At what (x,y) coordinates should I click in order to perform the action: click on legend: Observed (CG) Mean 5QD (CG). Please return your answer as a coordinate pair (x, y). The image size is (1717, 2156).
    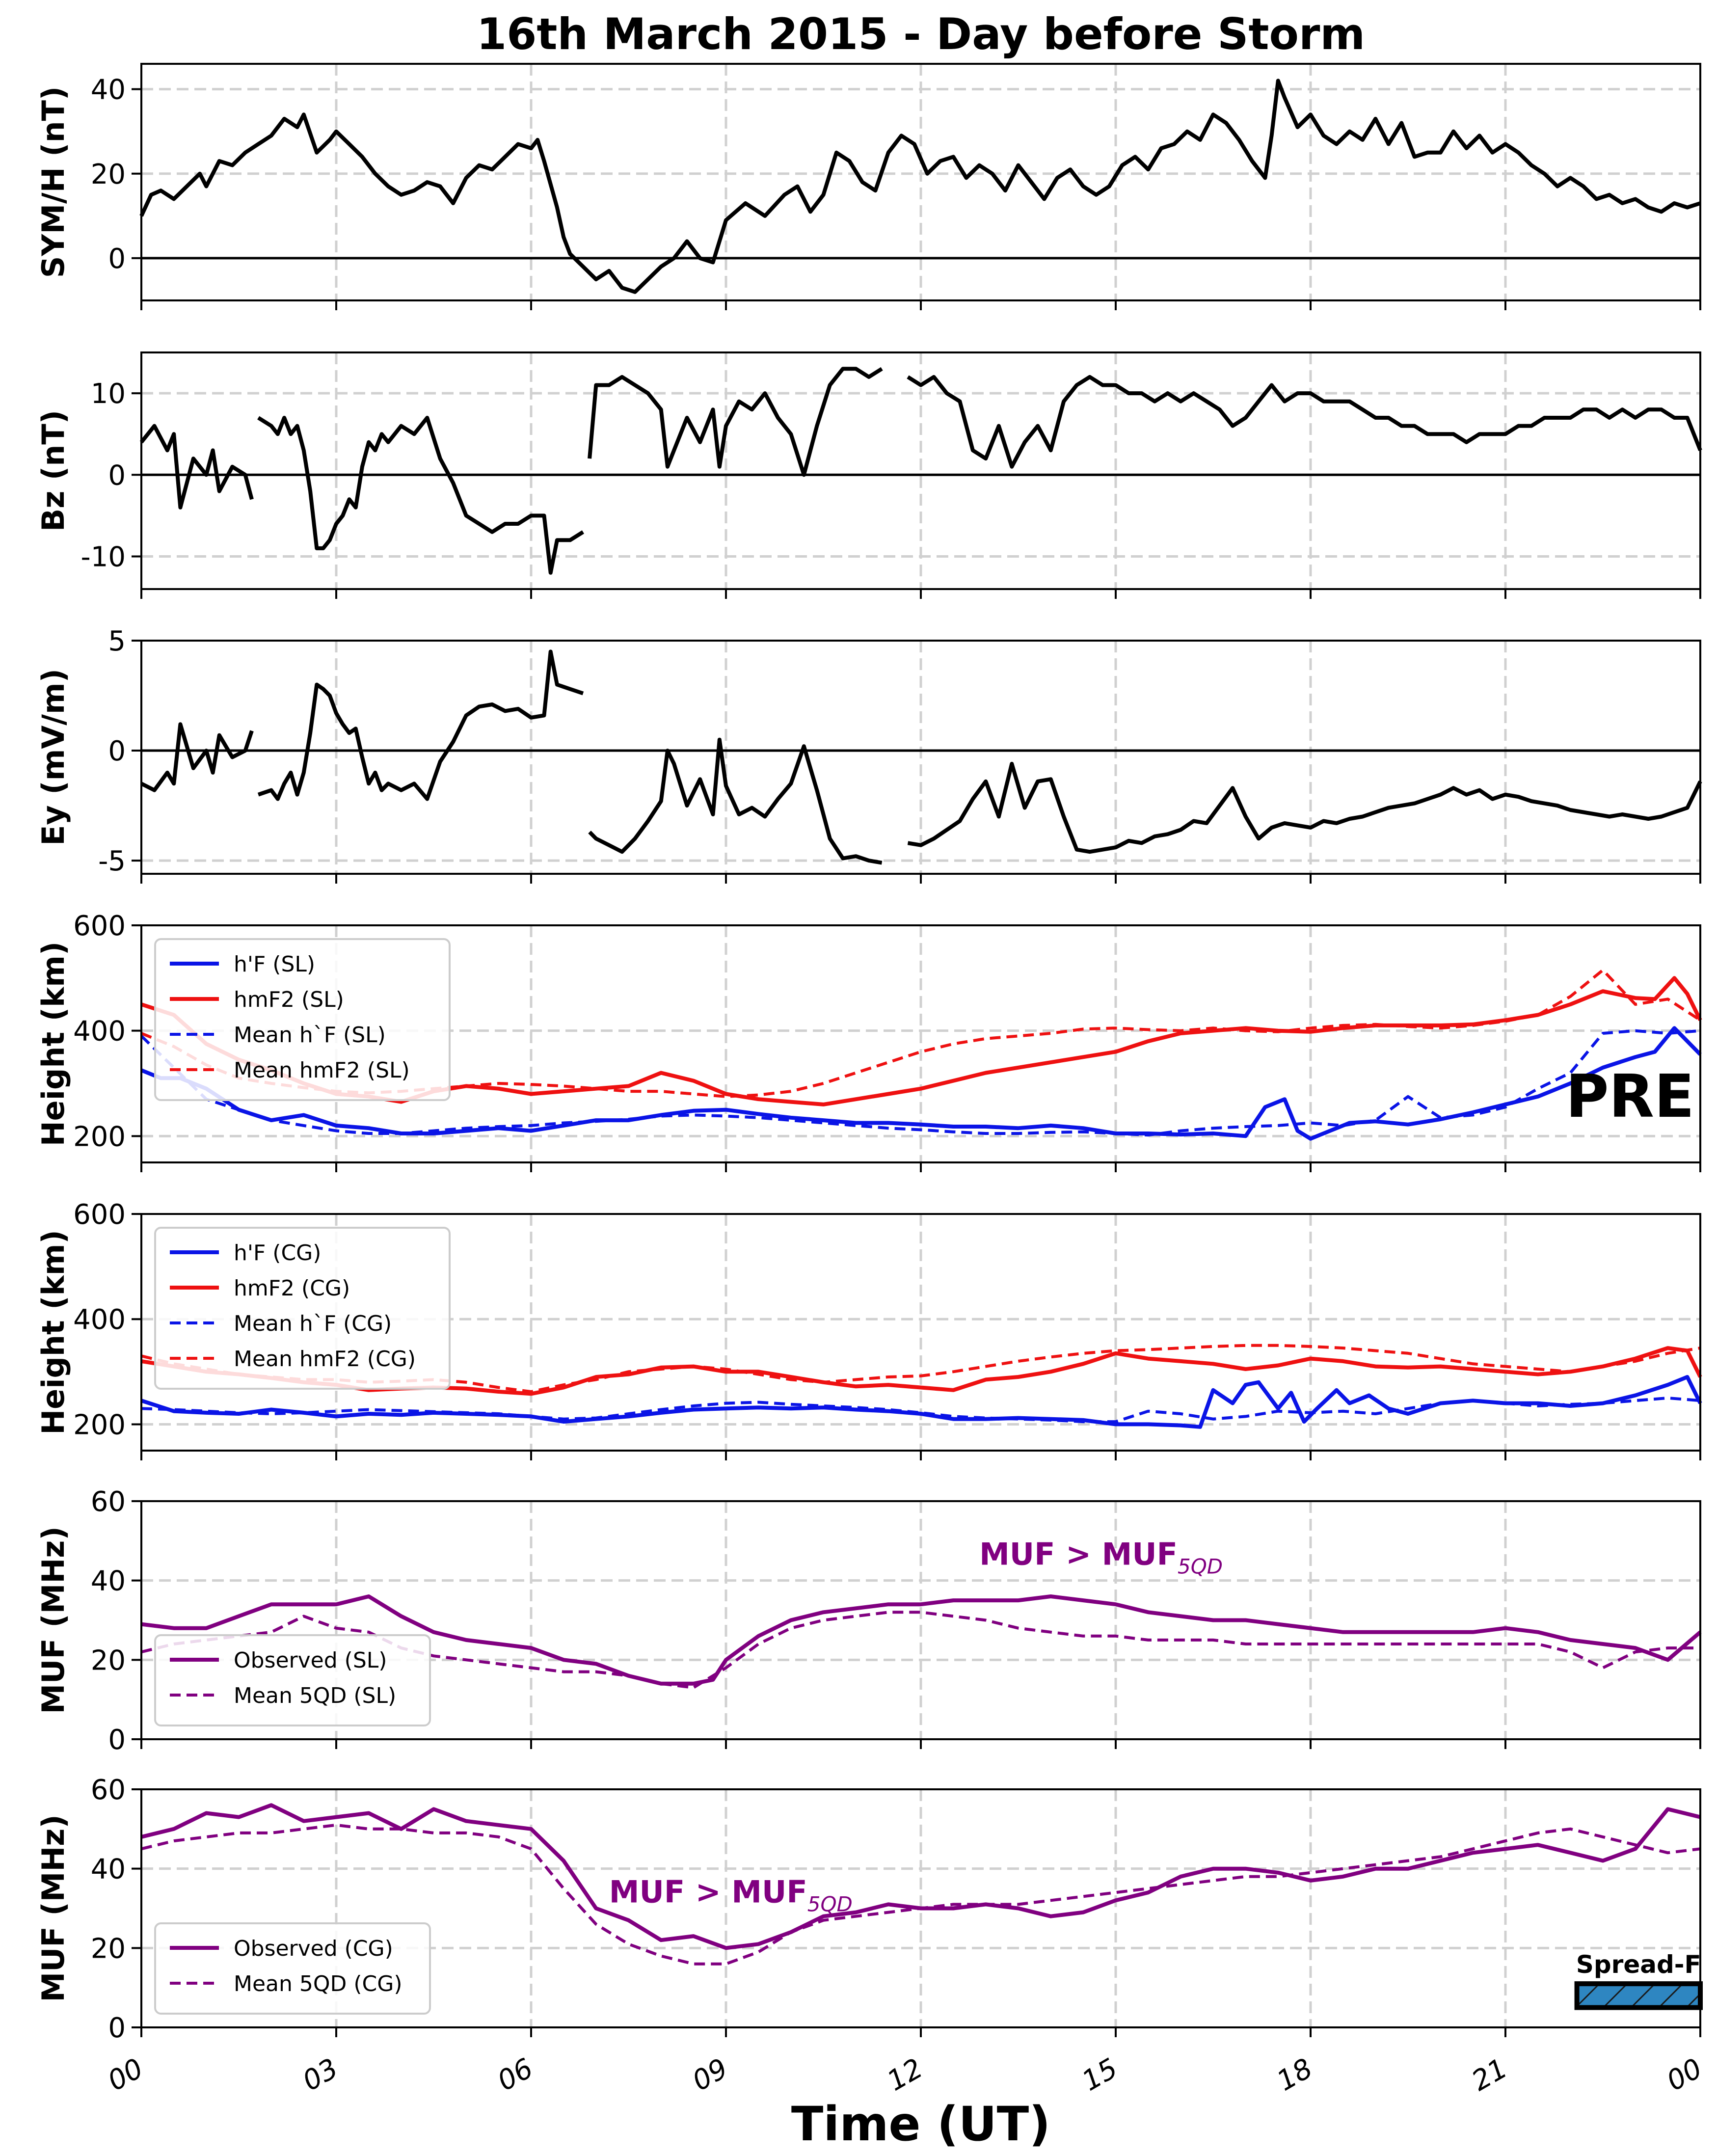
    Looking at the image, I should click on (292, 1969).